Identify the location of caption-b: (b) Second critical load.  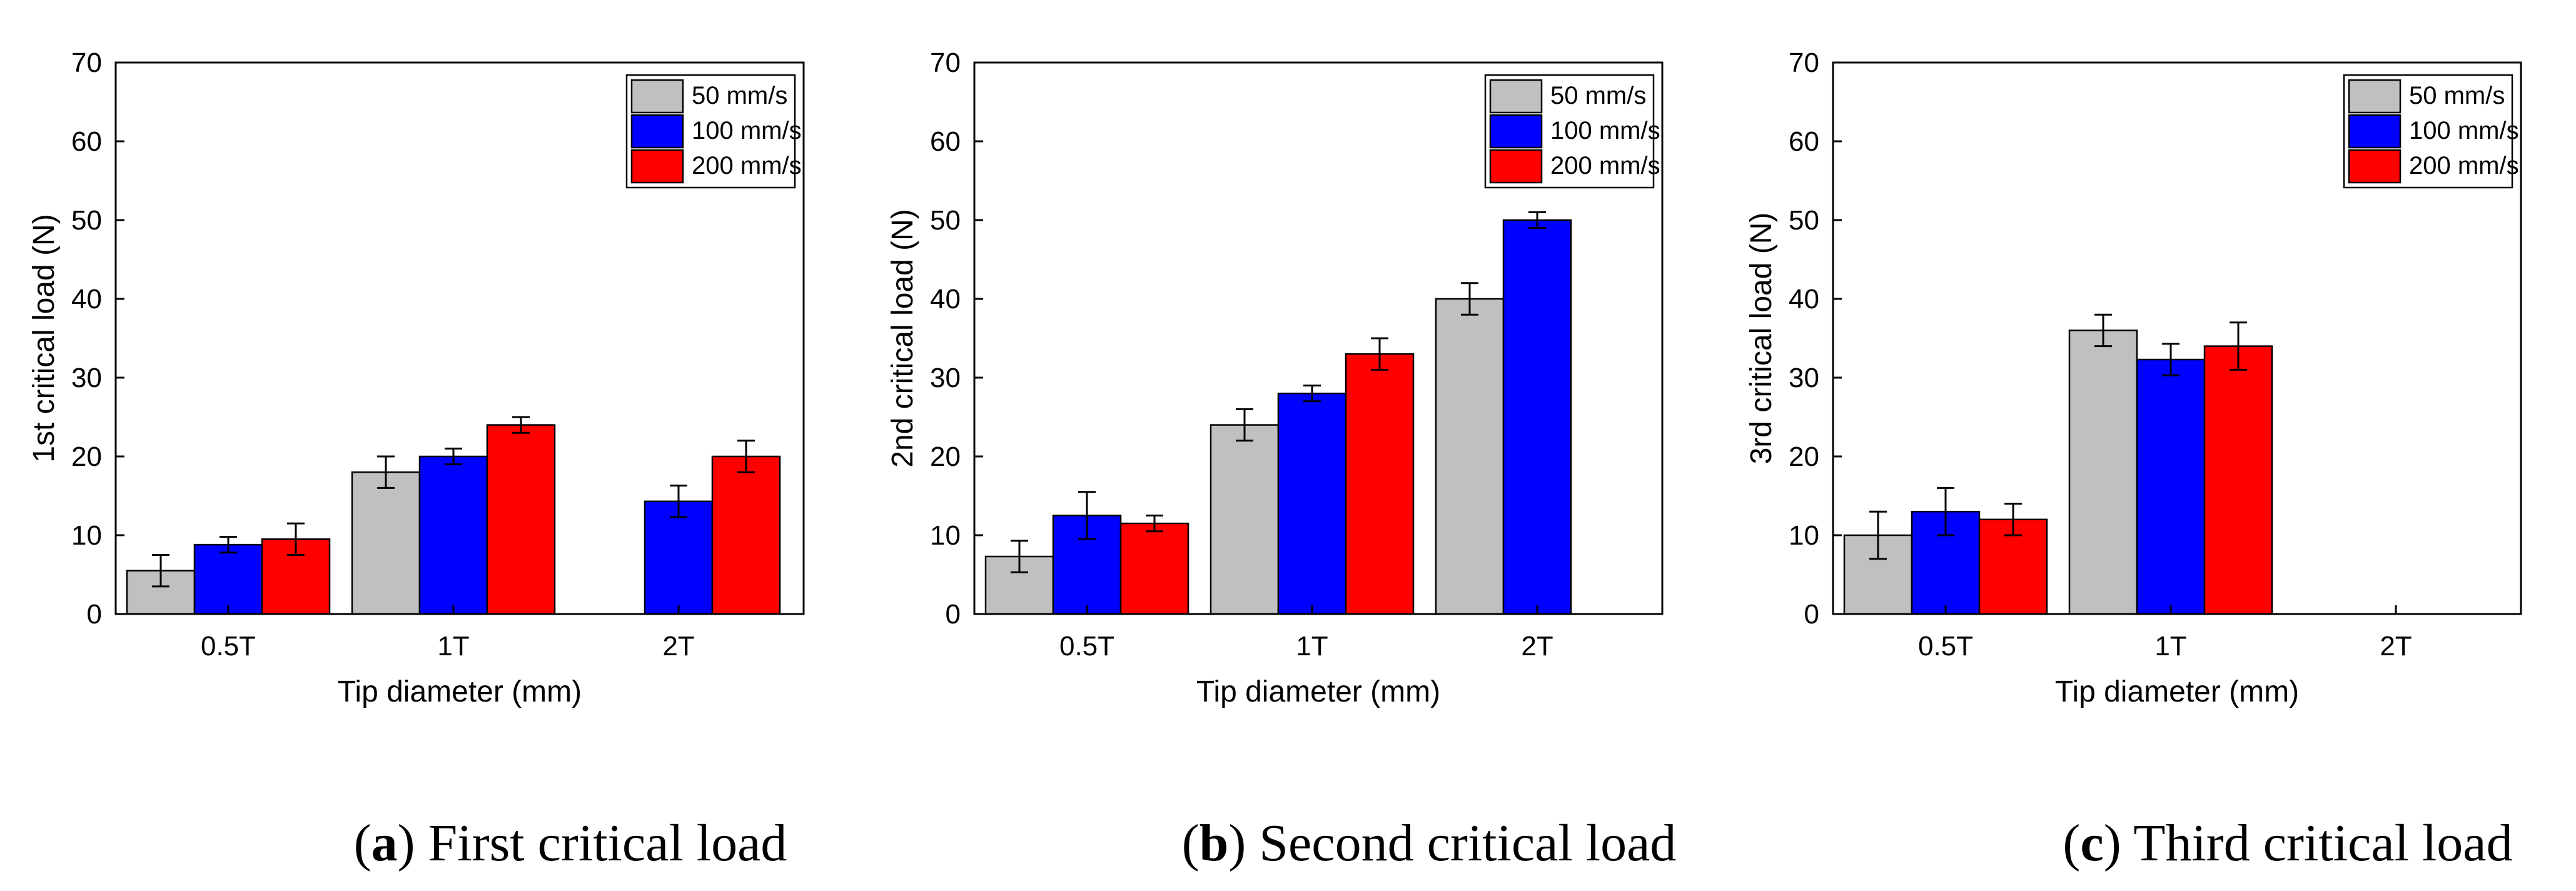
(1429, 843).